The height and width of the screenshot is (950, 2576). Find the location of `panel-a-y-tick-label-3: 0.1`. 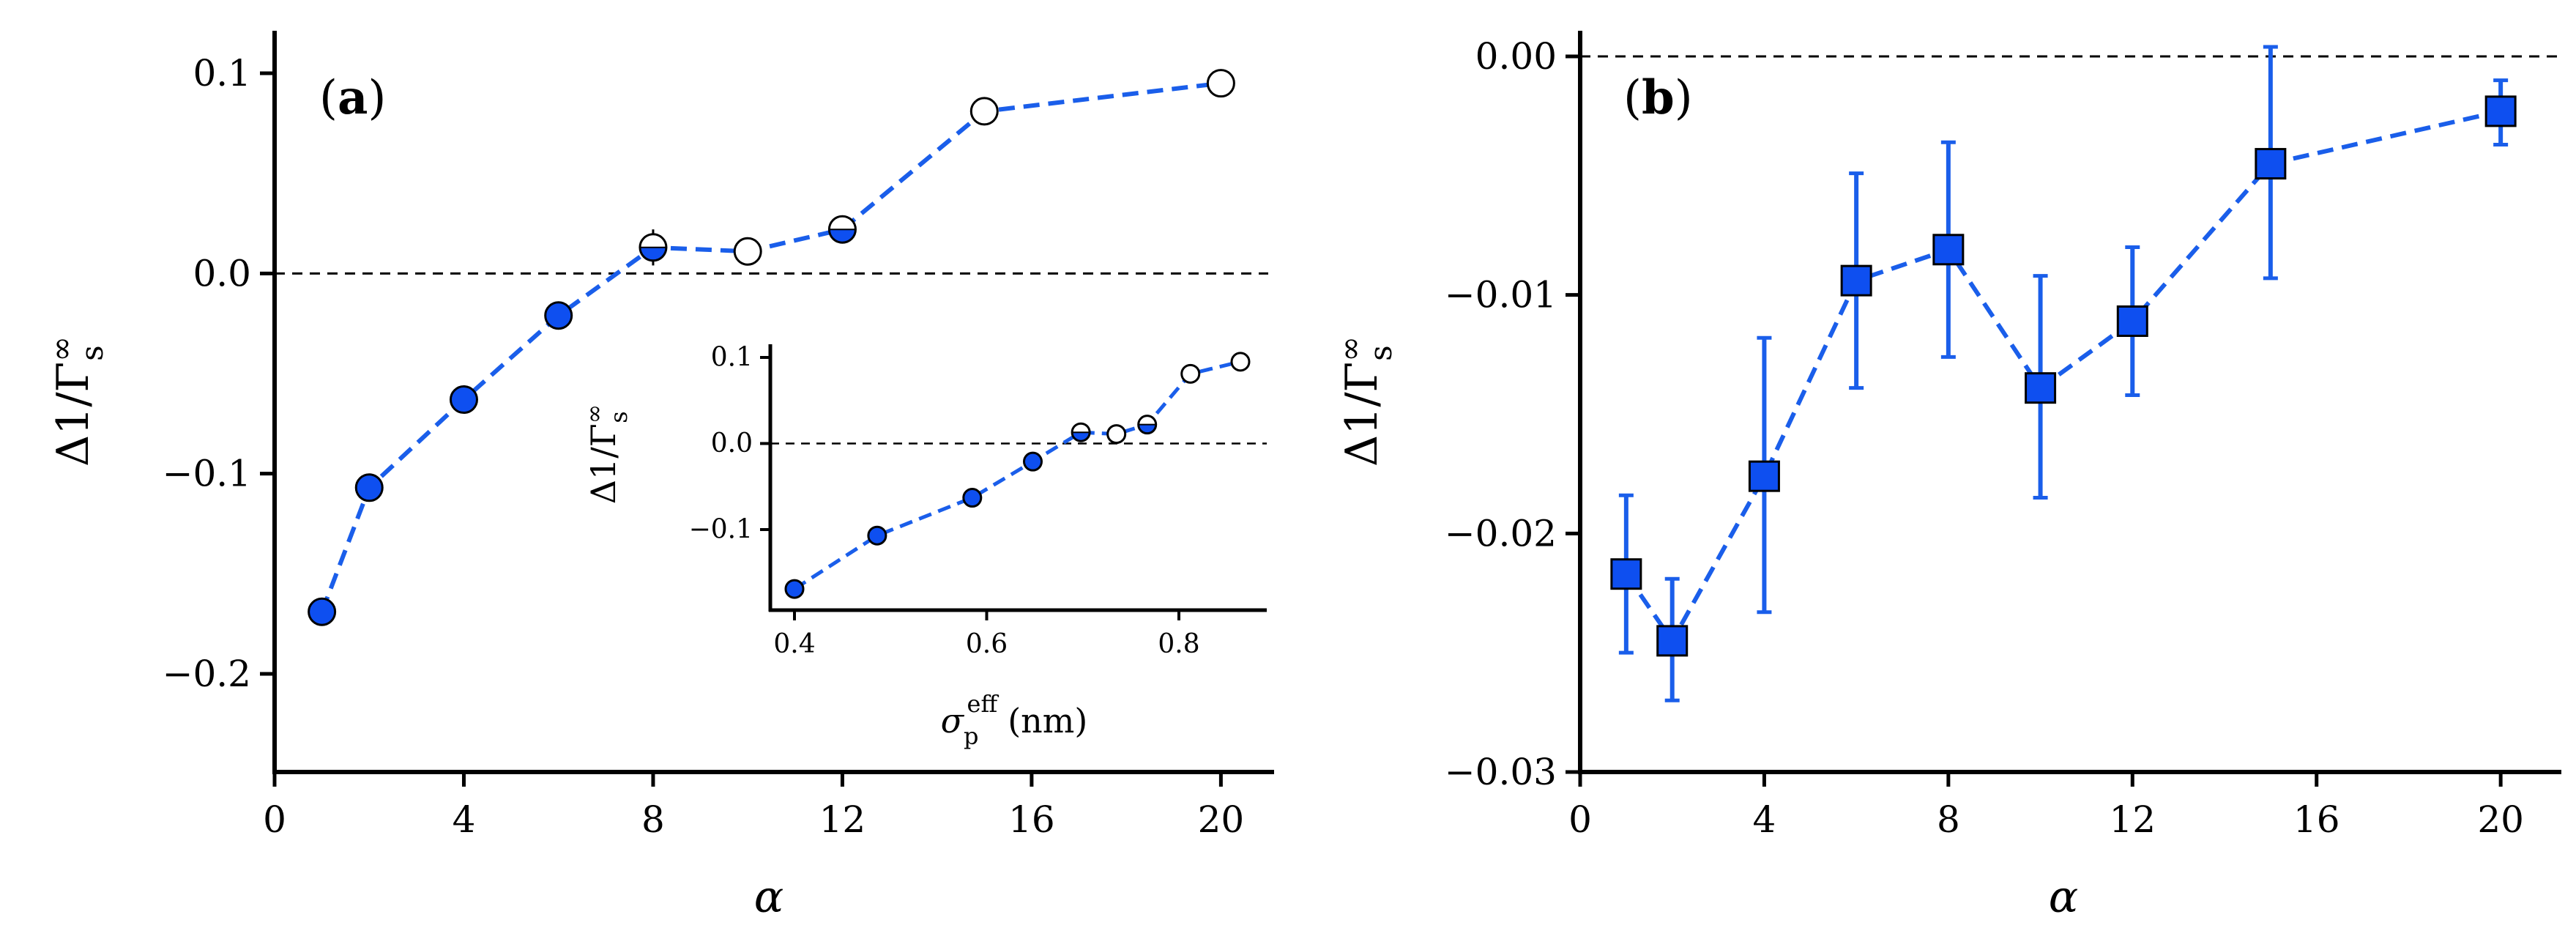

panel-a-y-tick-label-3: 0.1 is located at coordinates (222, 73).